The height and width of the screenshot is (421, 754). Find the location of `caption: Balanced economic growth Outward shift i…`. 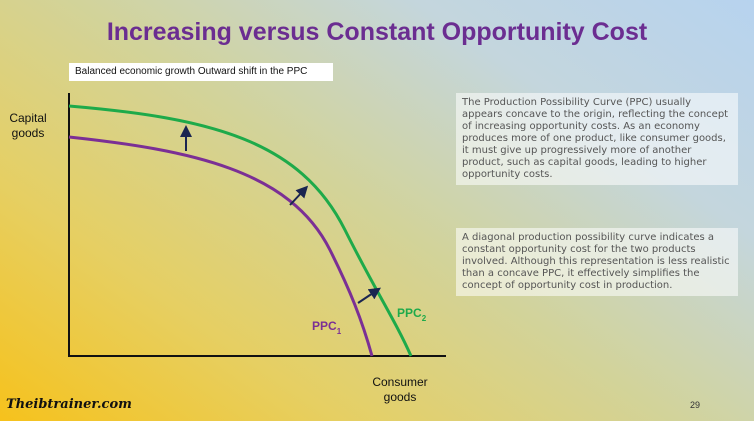

caption: Balanced economic growth Outward shift i… is located at coordinates (201, 72).